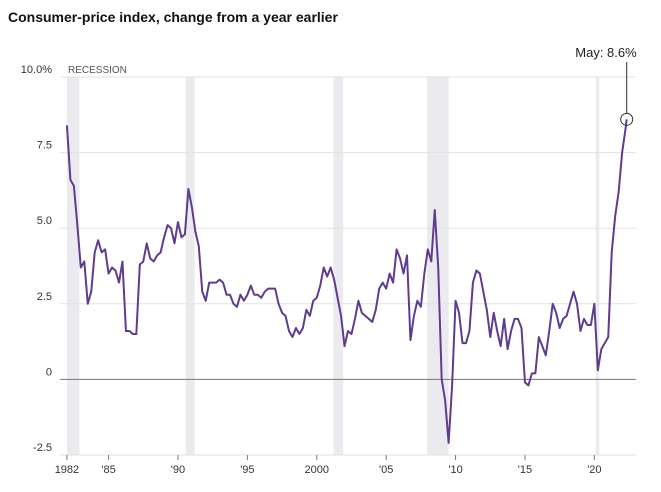 This screenshot has width=661, height=492. Describe the element at coordinates (317, 470) in the screenshot. I see `x-tick-label: 2000` at that location.